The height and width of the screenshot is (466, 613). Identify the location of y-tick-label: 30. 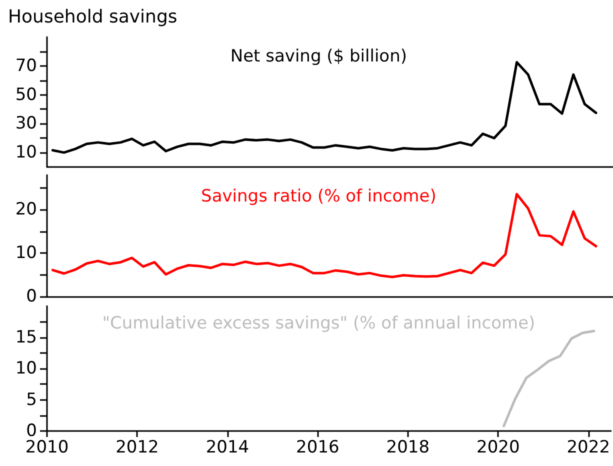
(26, 124).